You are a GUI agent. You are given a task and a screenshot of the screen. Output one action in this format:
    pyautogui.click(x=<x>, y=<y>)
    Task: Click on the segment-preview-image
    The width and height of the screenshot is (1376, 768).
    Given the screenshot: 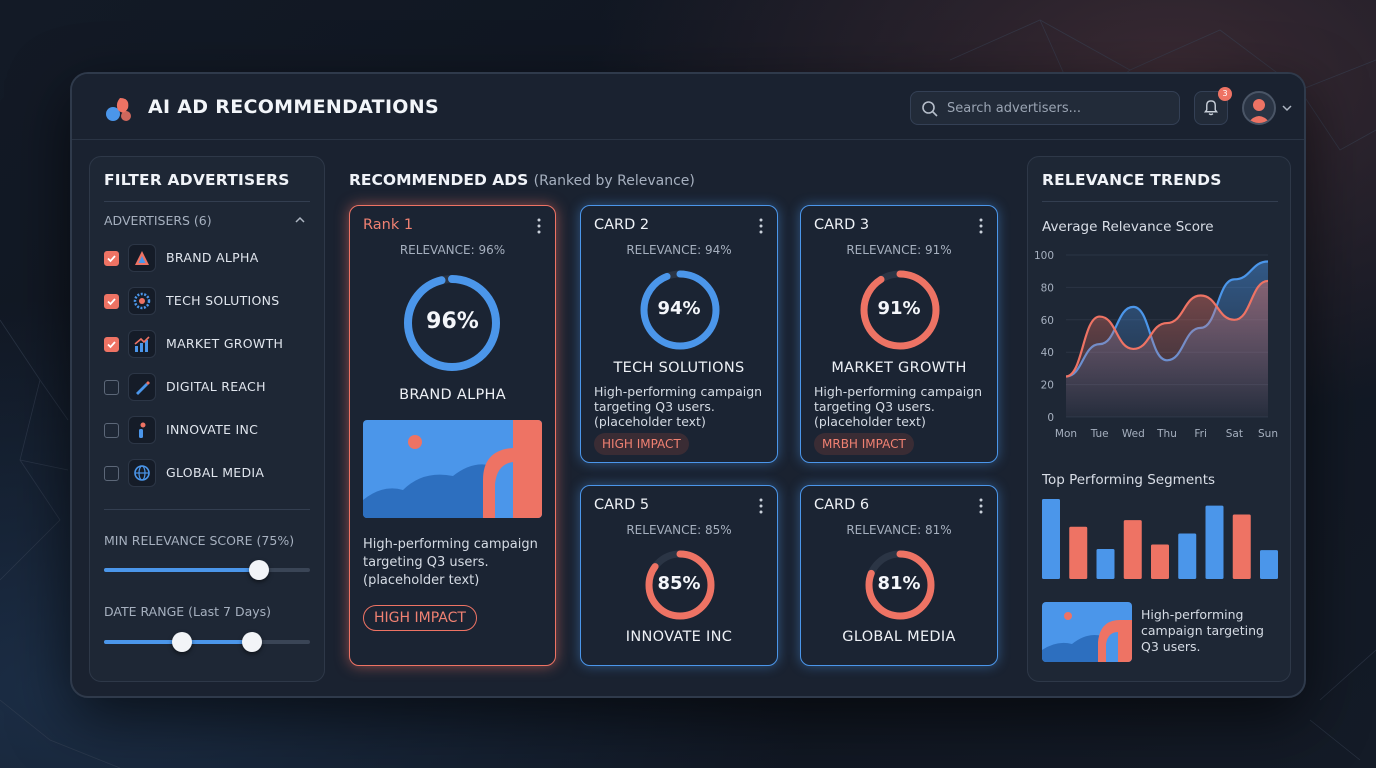 What is the action you would take?
    pyautogui.click(x=1087, y=632)
    